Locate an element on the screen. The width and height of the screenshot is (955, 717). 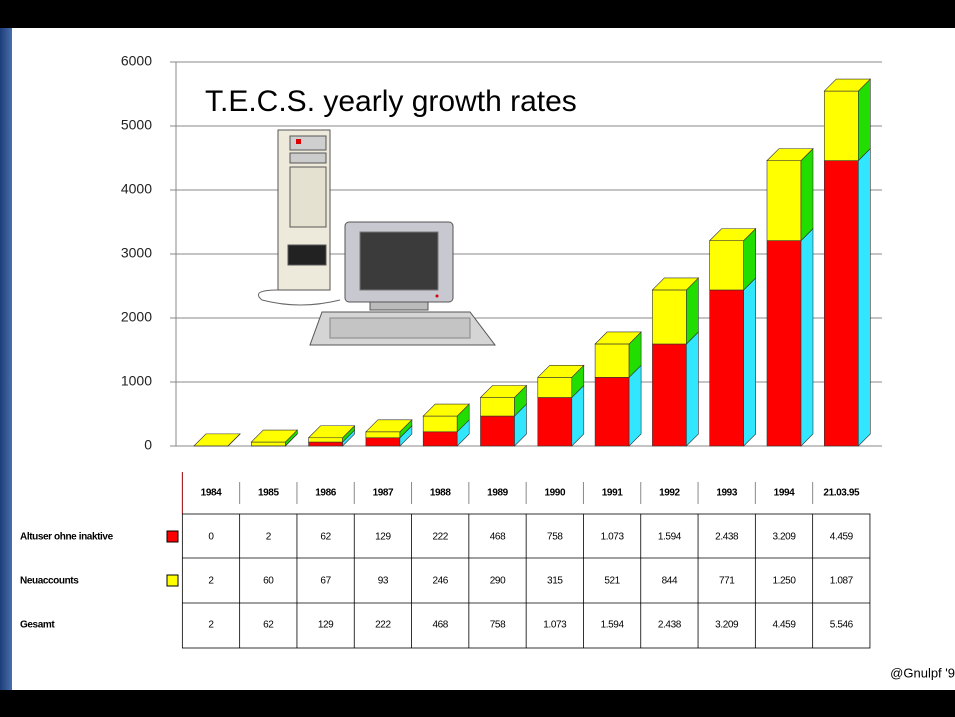
table-cell: 1.087 is located at coordinates (842, 581).